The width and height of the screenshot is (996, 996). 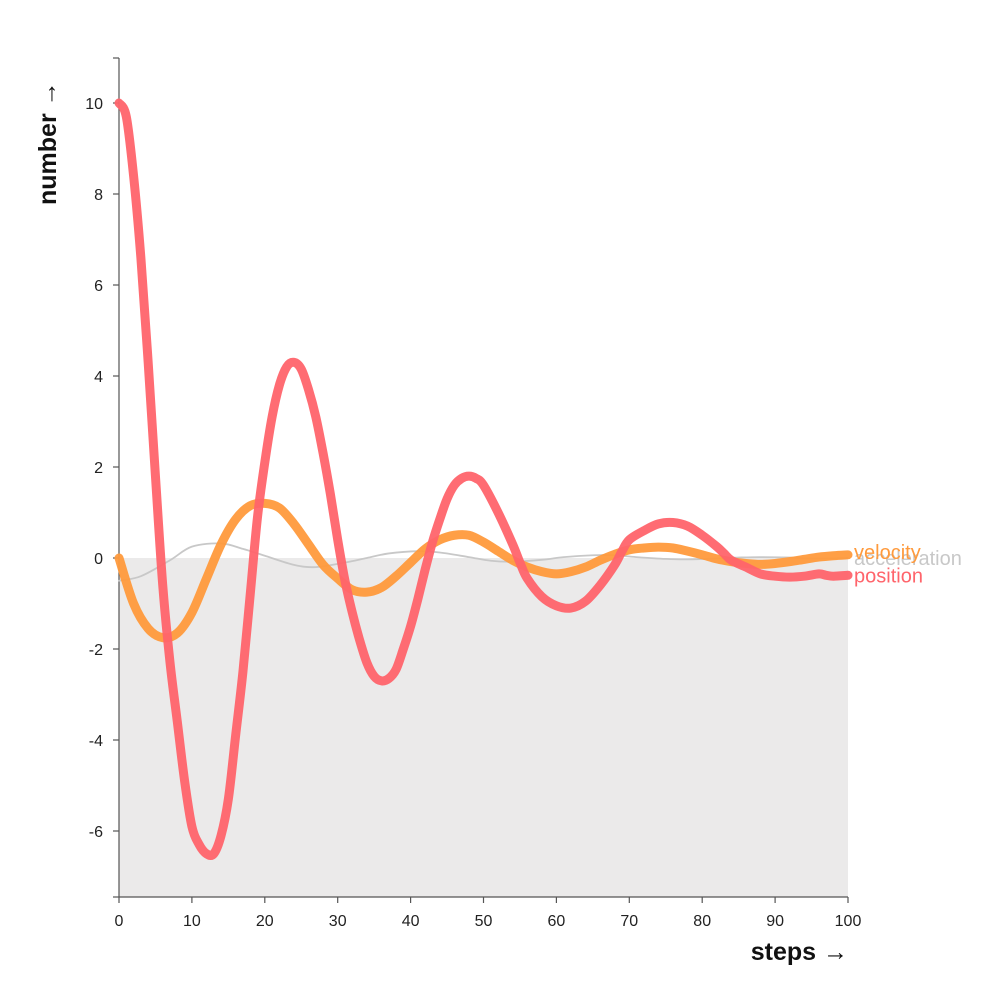 What do you see at coordinates (98, 559) in the screenshot?
I see `y-tick-label: 0` at bounding box center [98, 559].